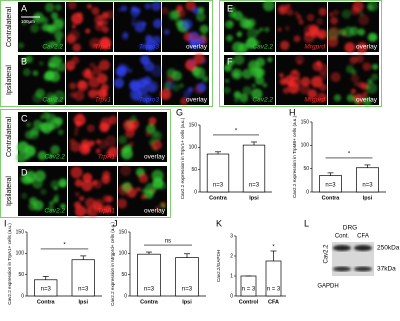  Describe the element at coordinates (327, 287) in the screenshot. I see `band-name: GAPDH` at that location.